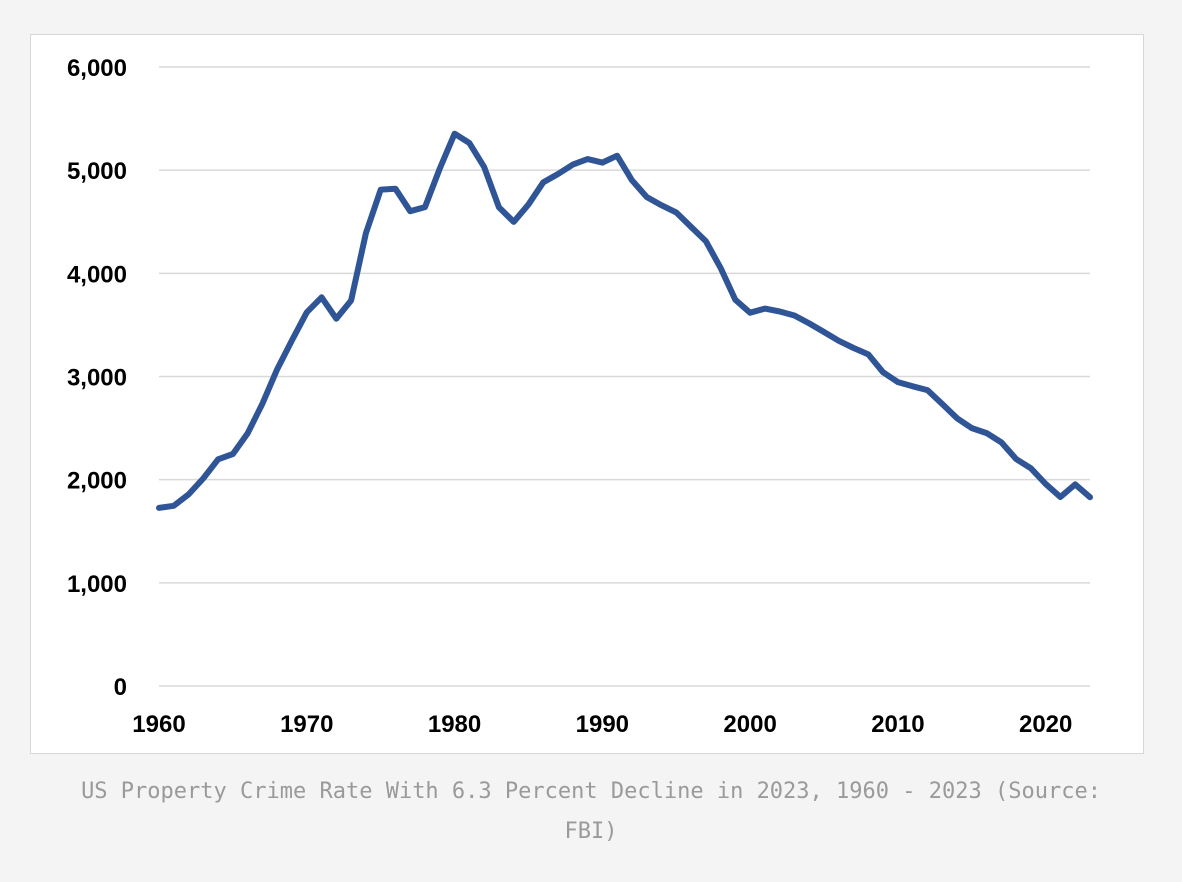 Image resolution: width=1182 pixels, height=882 pixels. I want to click on y-tick-label: 4,000, so click(97, 274).